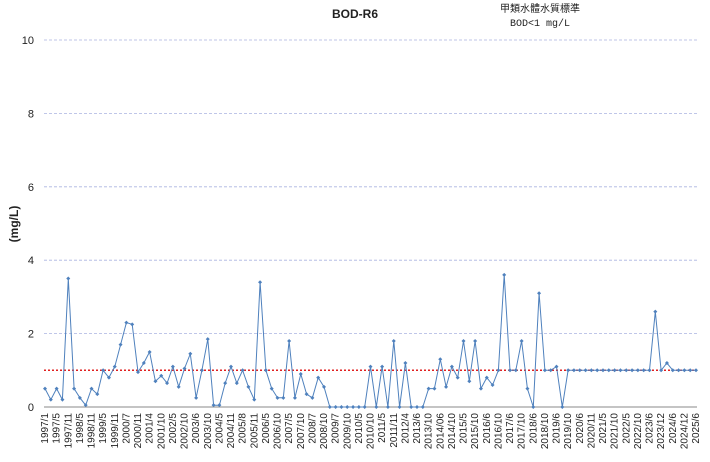 The width and height of the screenshot is (710, 462). Describe the element at coordinates (243, 428) in the screenshot. I see `x-tick-label: 2005/8` at that location.